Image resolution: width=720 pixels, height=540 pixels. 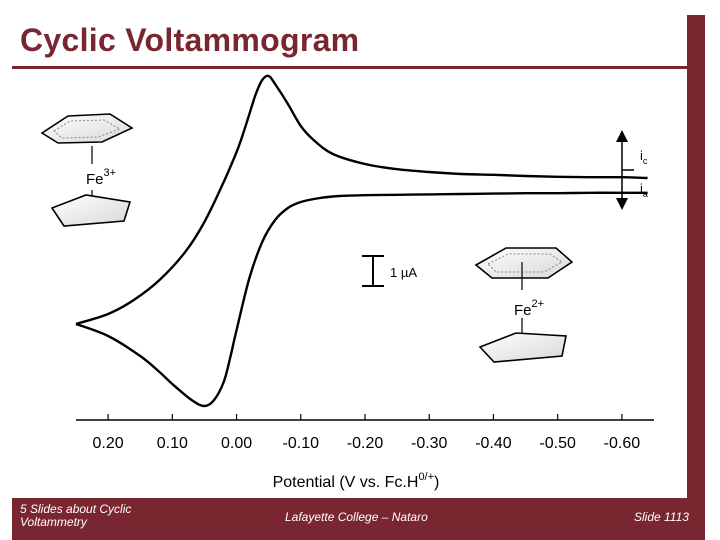 I want to click on fe2-label: Fe2+, so click(x=529, y=308).